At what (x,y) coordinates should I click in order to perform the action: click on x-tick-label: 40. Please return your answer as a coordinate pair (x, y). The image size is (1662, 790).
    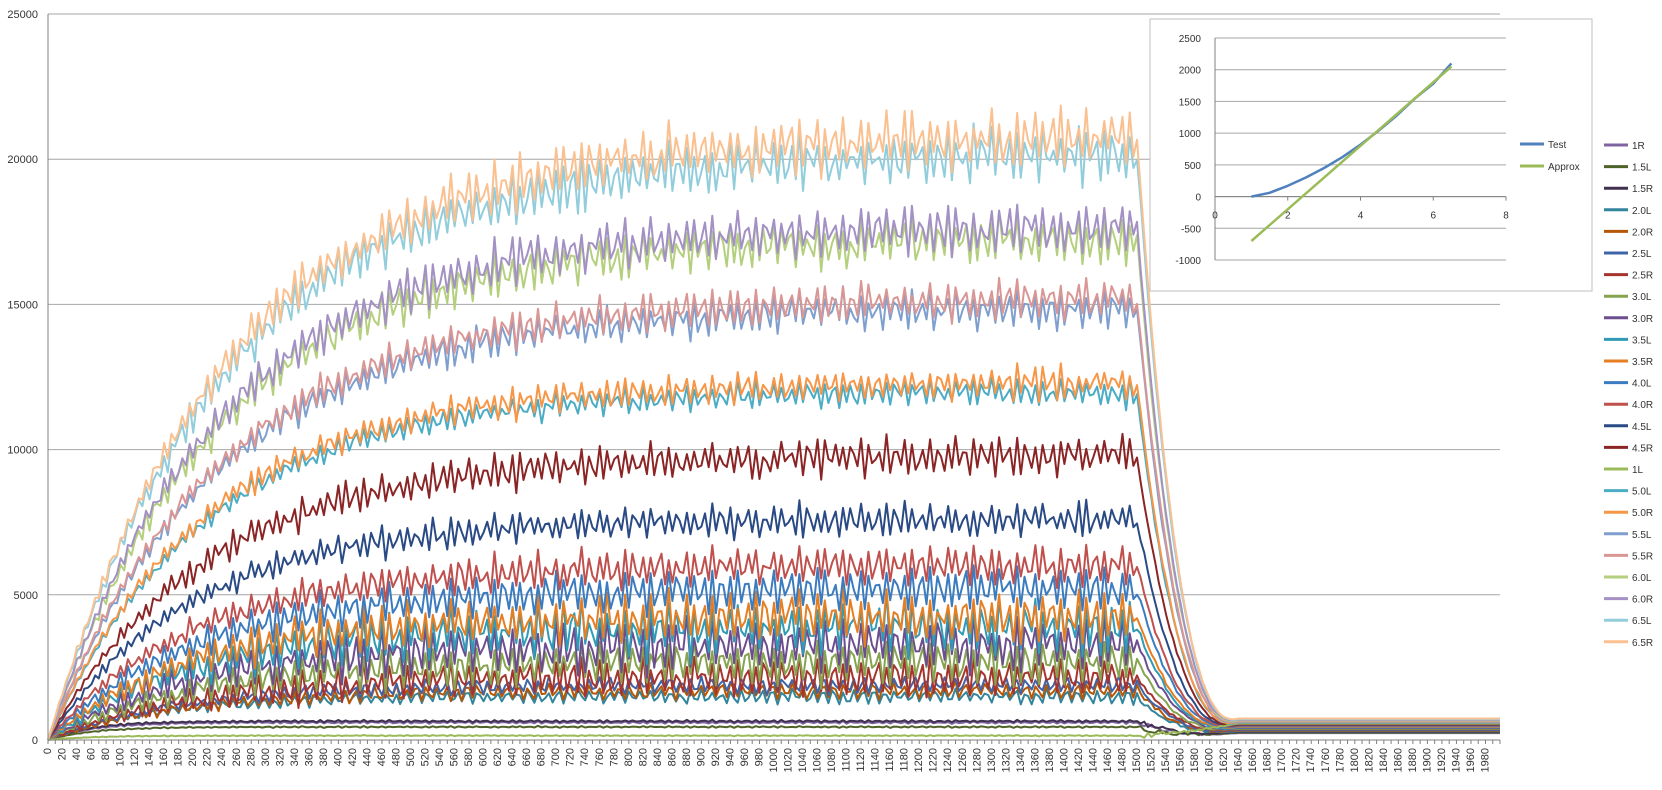
    Looking at the image, I should click on (77, 754).